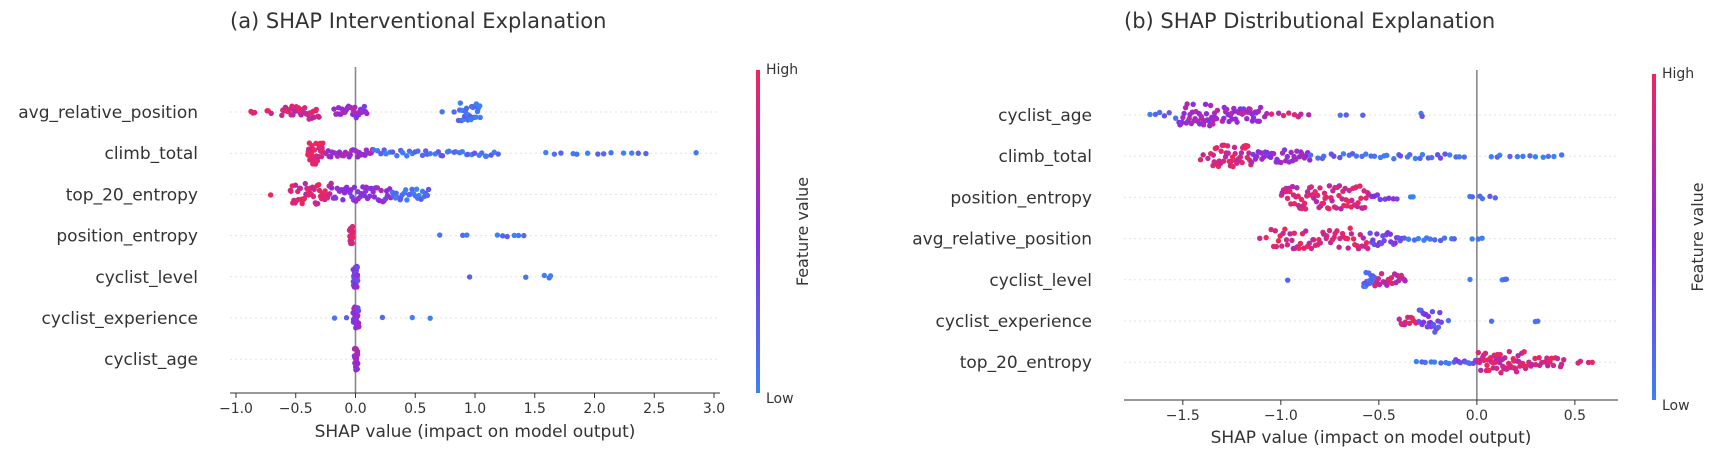 The width and height of the screenshot is (1724, 460). What do you see at coordinates (654, 409) in the screenshot?
I see `x-tick-label: 2.5` at bounding box center [654, 409].